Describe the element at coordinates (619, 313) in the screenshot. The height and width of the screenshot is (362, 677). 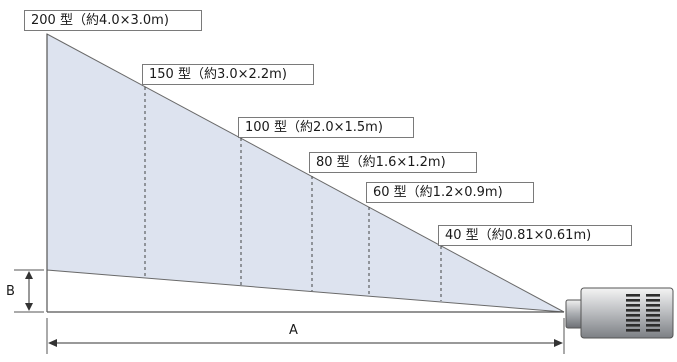
I see `projector-icon` at that location.